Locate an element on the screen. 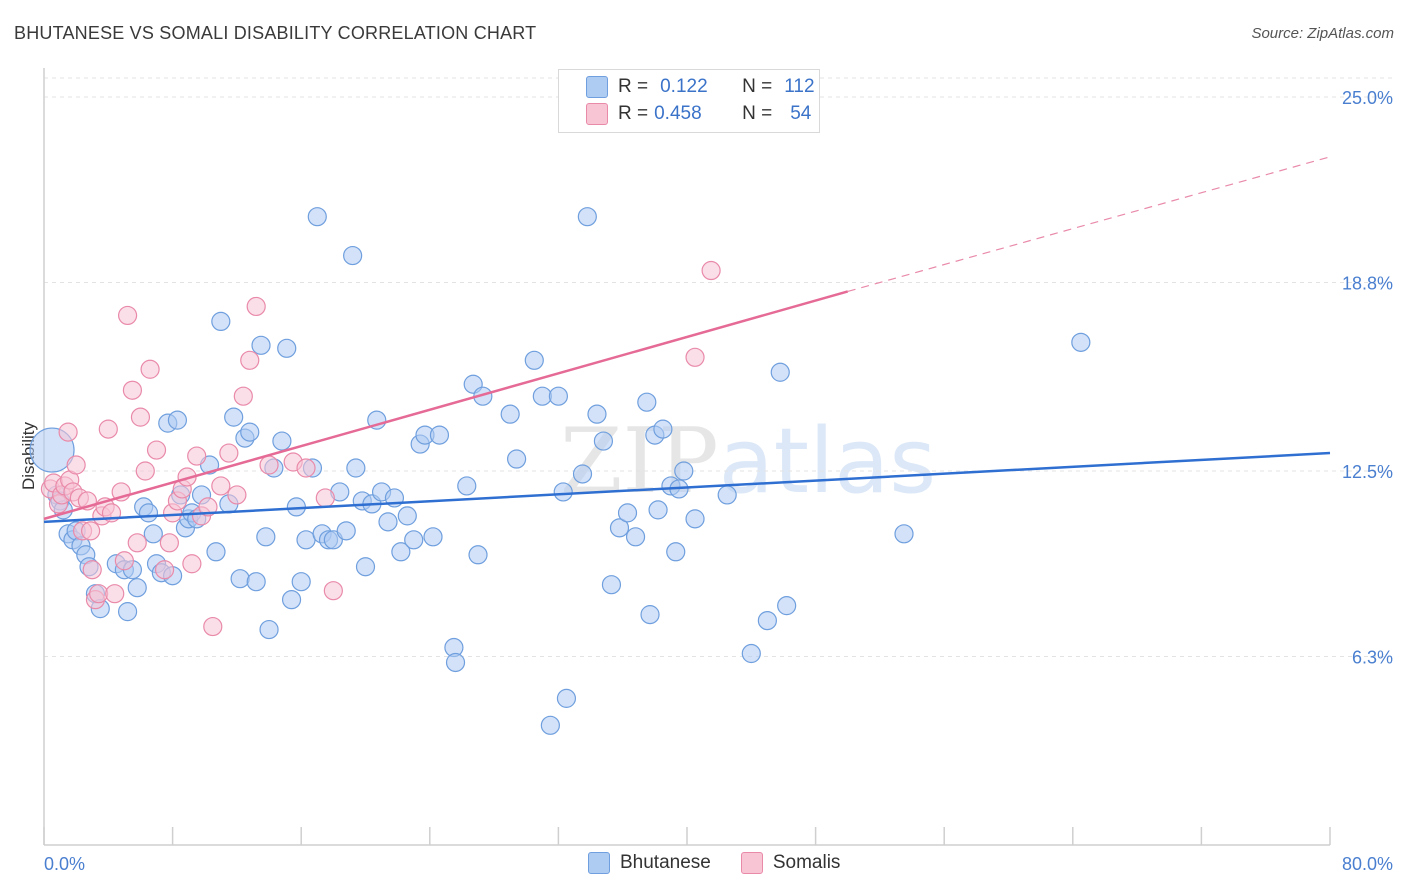 This screenshot has width=1406, height=892. y-tick-label: 12.5% is located at coordinates (1367, 472).